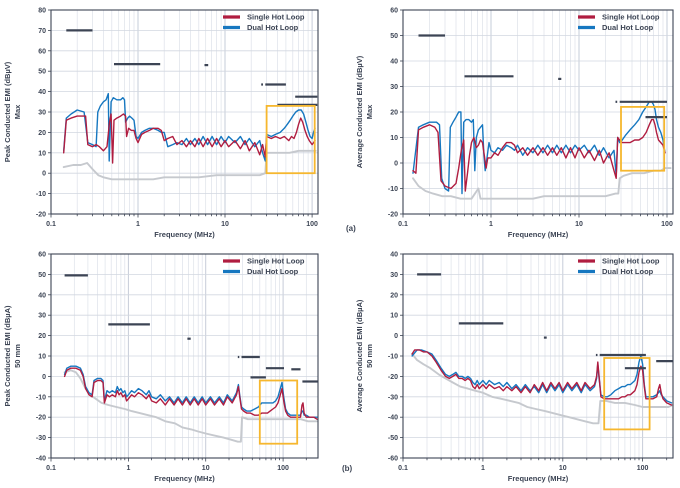 This screenshot has height=488, width=680. Describe the element at coordinates (359, 111) in the screenshot. I see `y-axis-label: Average Conducted EMI (dBµV)` at that location.